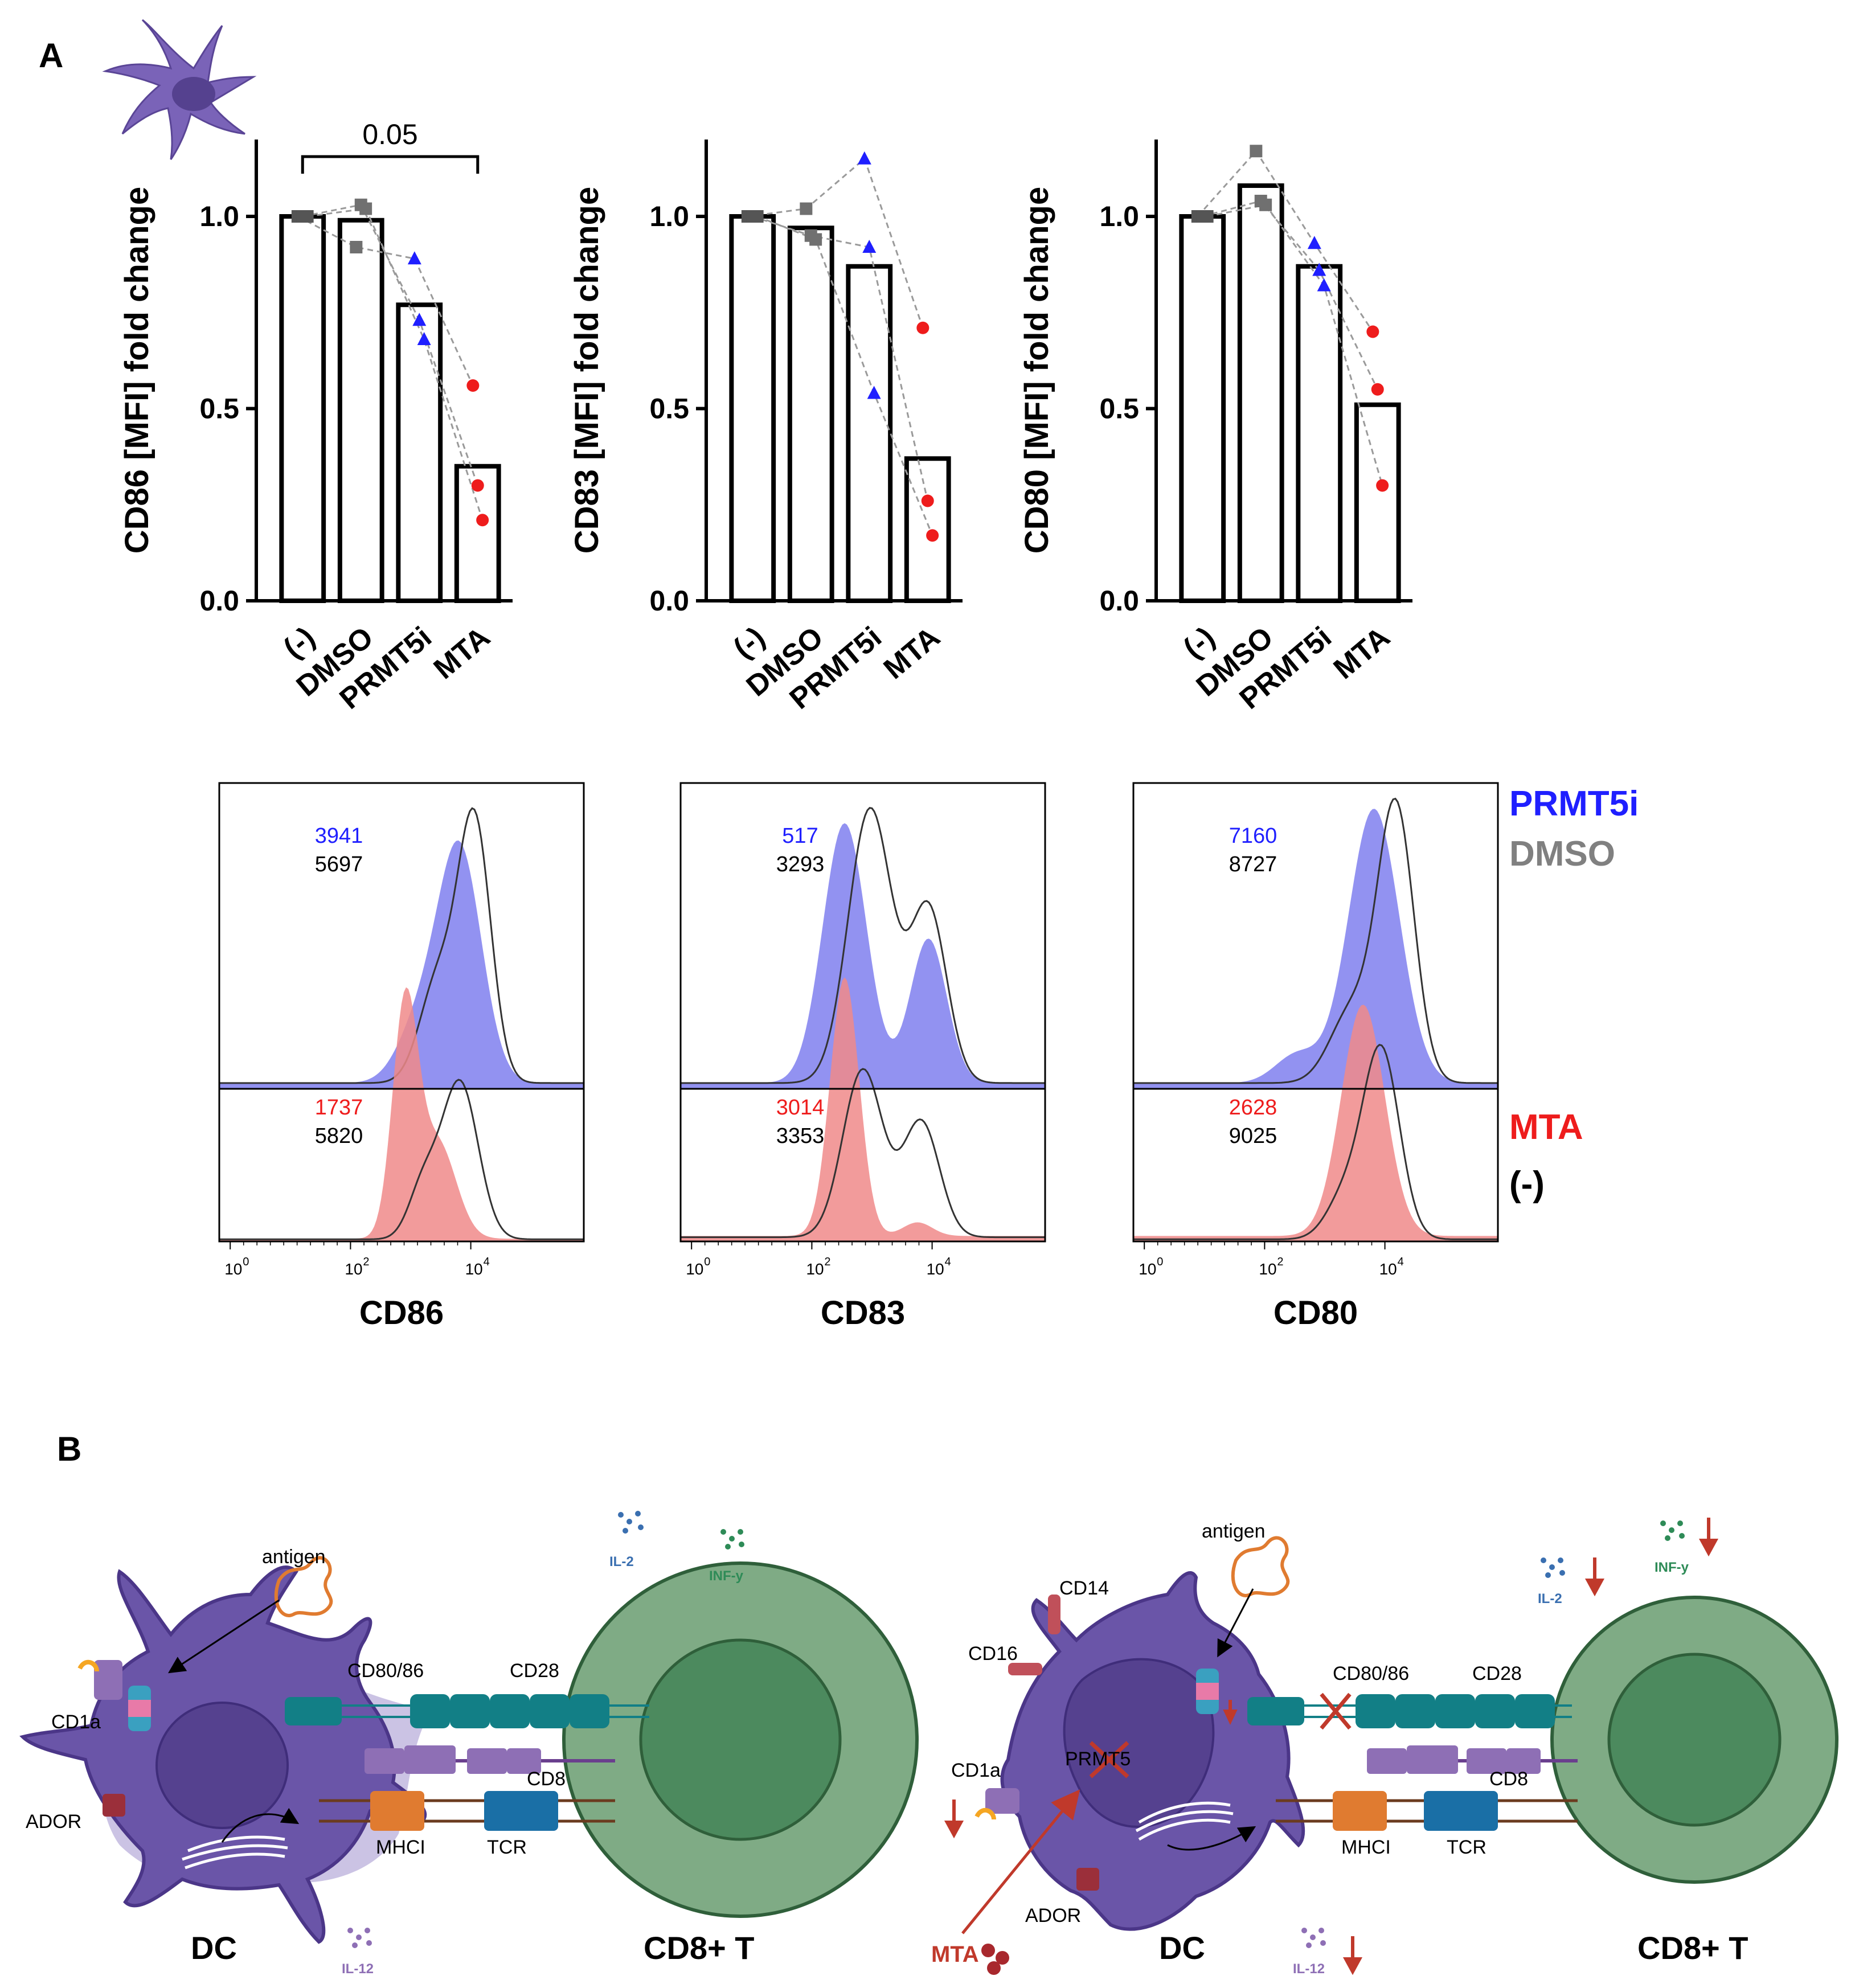  Describe the element at coordinates (1139, 1743) in the screenshot. I see `dc-nucleus-right` at that location.